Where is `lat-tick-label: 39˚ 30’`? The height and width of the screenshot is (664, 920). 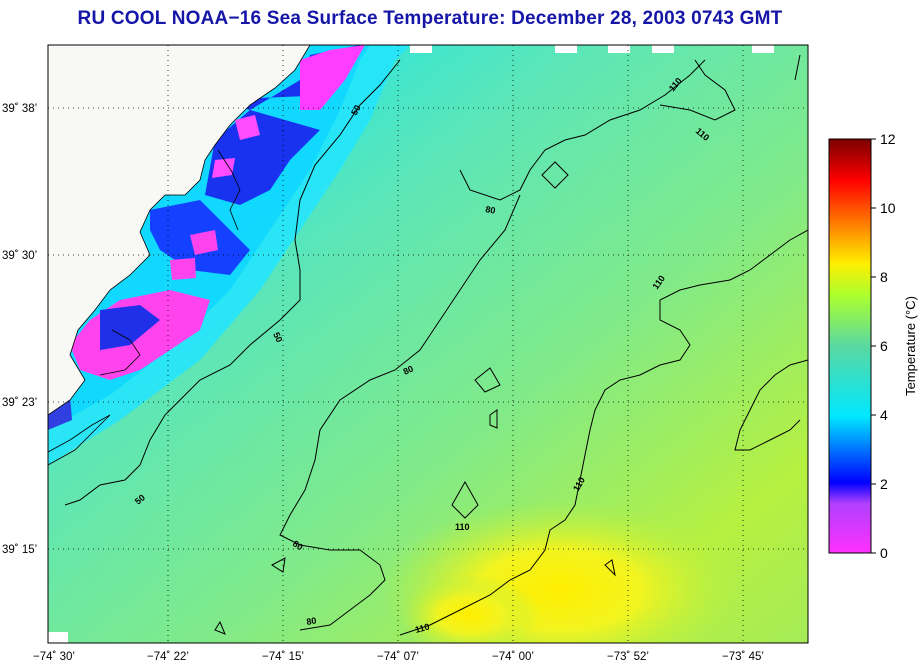
lat-tick-label: 39˚ 30’ is located at coordinates (19, 256).